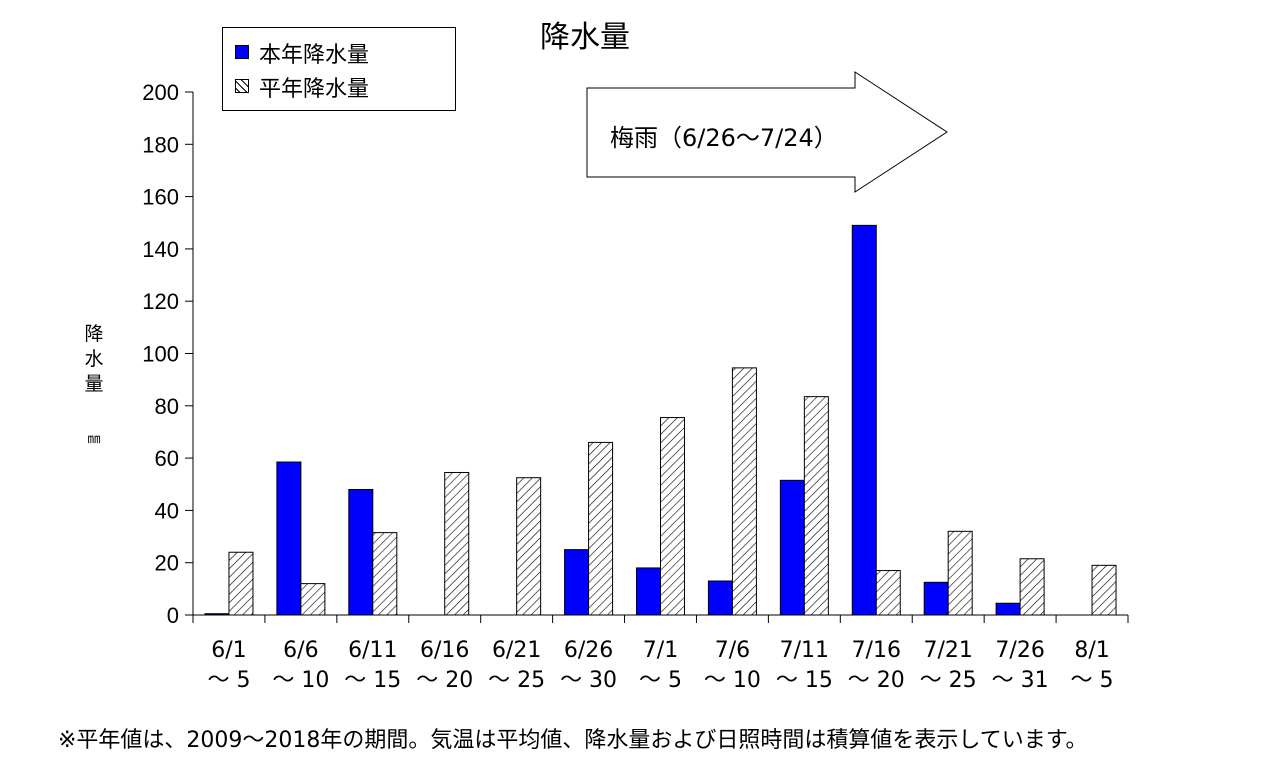  I want to click on y-tick-label: 0, so click(173, 615).